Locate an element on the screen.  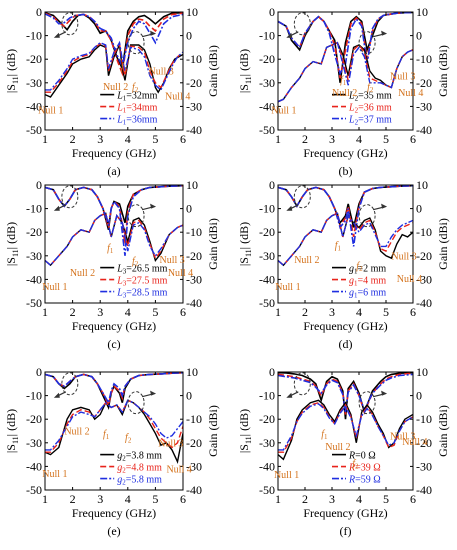
y2-tick-label: -30 is located at coordinates (424, 279).